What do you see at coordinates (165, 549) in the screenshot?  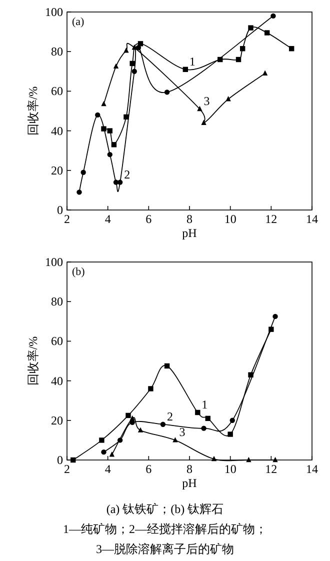 I see `text: 3—脱除溶解离子后的矿物` at bounding box center [165, 549].